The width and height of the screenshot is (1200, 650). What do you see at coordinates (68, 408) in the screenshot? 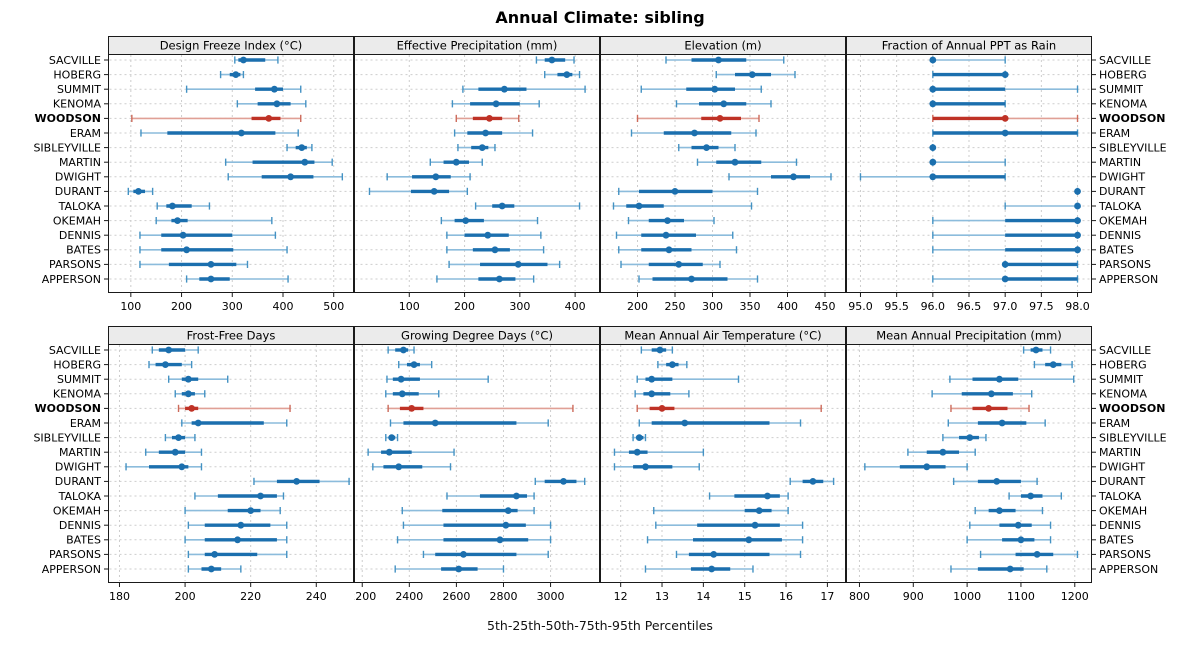
I see `station-label-woodson: WOODSON` at bounding box center [68, 408].